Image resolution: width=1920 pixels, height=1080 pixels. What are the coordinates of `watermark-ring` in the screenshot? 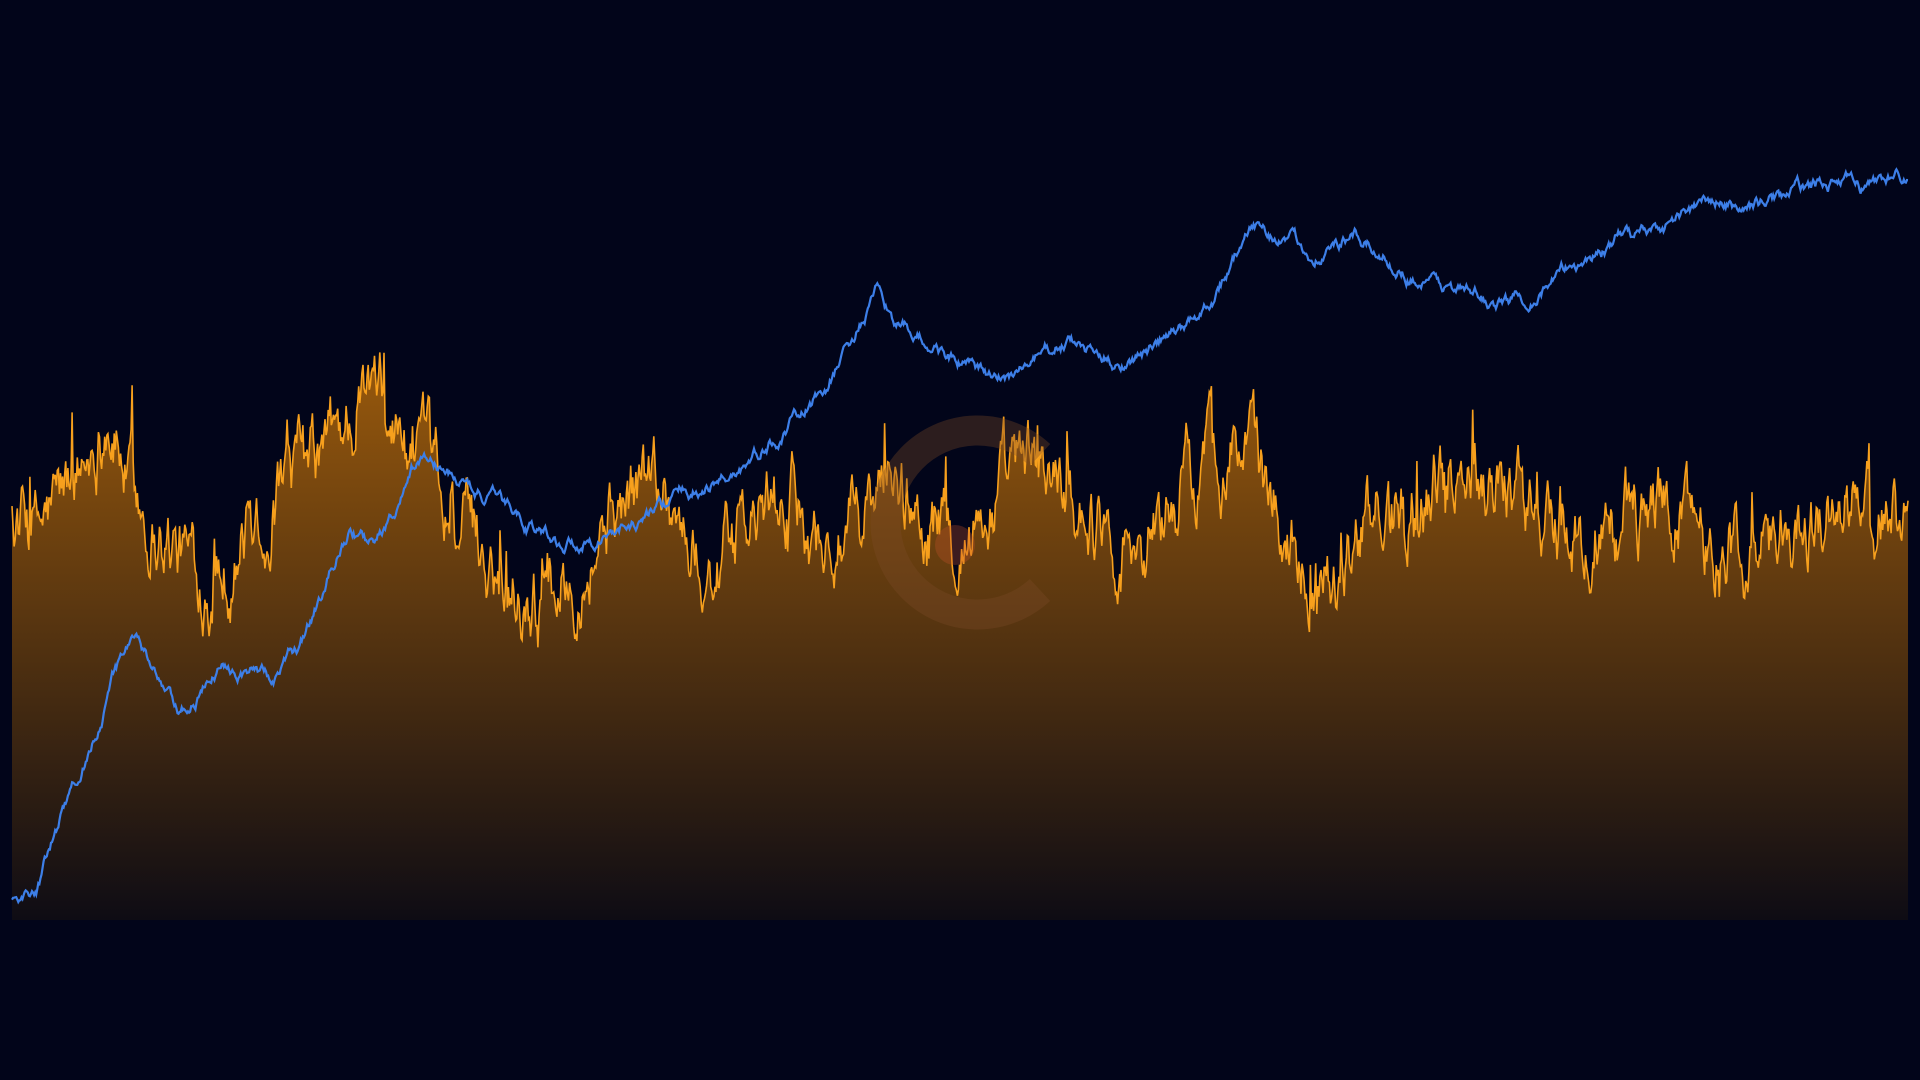 It's located at (960, 522).